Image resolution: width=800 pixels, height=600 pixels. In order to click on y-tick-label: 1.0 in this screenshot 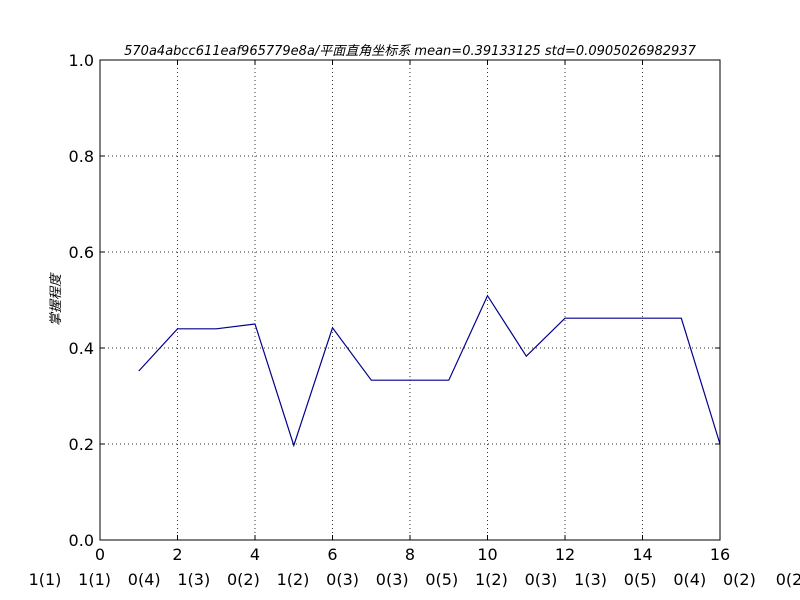, I will do `click(81, 60)`.